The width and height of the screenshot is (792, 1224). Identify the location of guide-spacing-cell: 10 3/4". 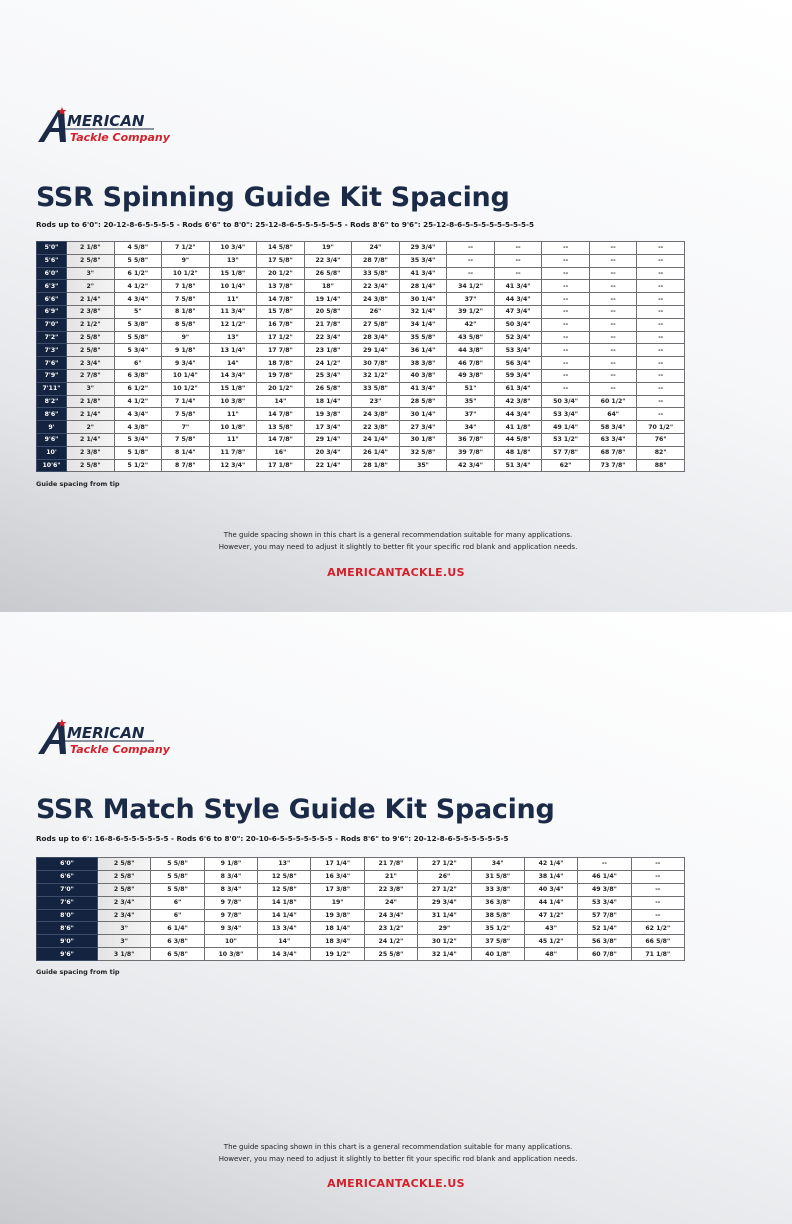
(233, 248).